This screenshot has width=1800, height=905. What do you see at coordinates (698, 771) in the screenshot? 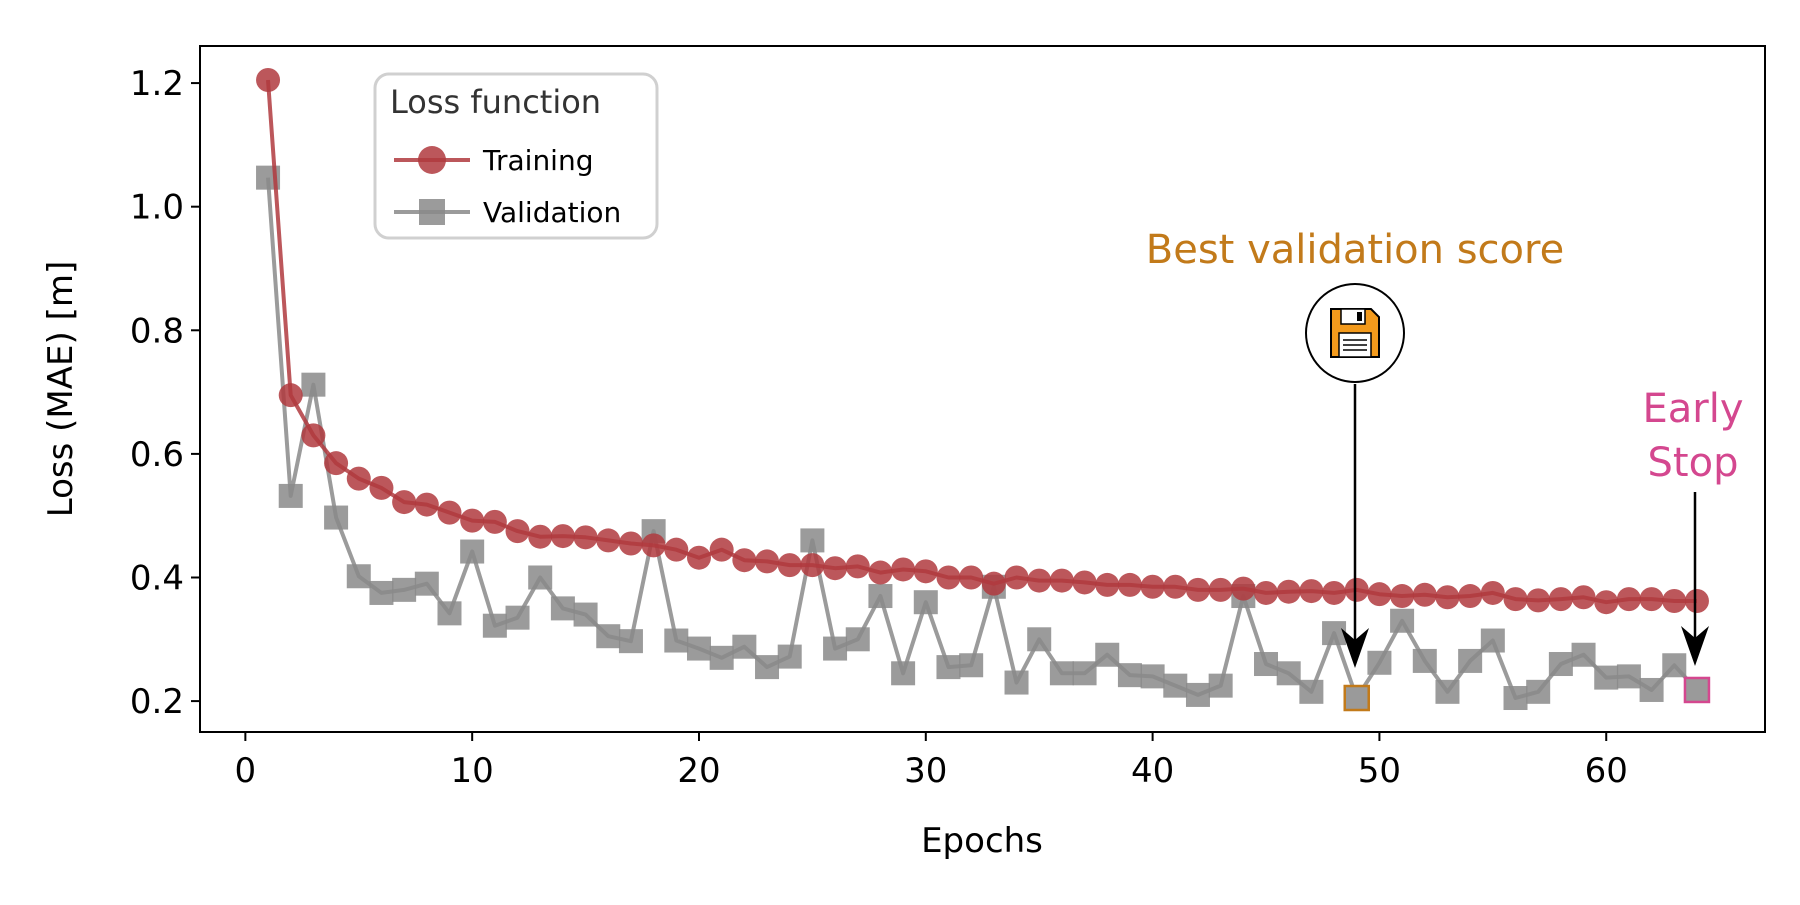
I see `x-tick-label: 20` at bounding box center [698, 771].